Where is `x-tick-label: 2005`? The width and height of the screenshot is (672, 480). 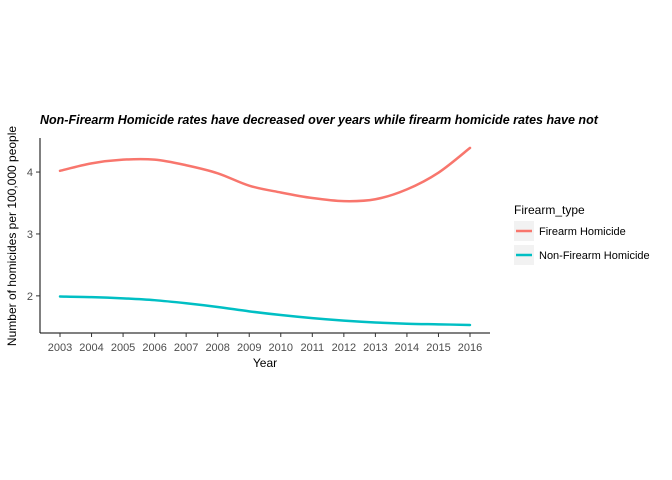
x-tick-label: 2005 is located at coordinates (123, 348).